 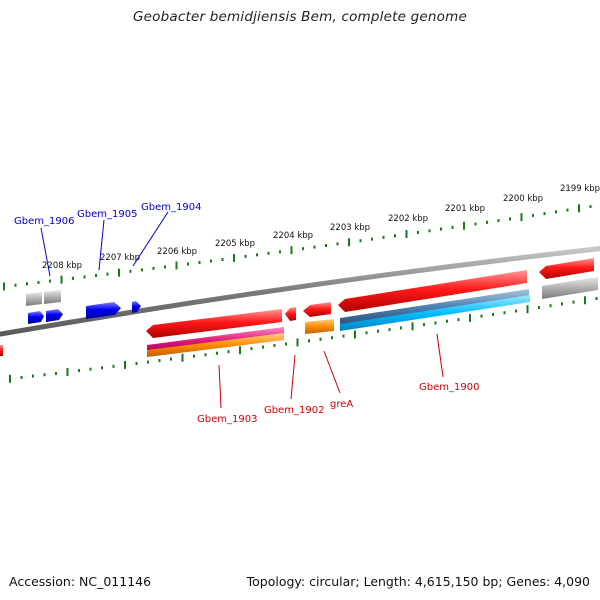 What do you see at coordinates (449, 387) in the screenshot?
I see `gene-label-bottom: Gbem_1900` at bounding box center [449, 387].